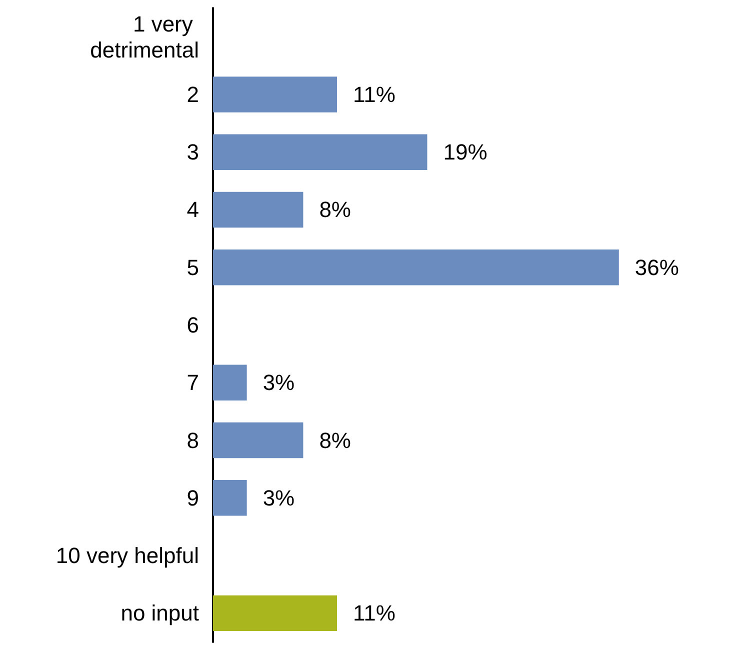 The image size is (736, 650). What do you see at coordinates (144, 36) in the screenshot?
I see `y-tick-label: 1 very detrimental` at bounding box center [144, 36].